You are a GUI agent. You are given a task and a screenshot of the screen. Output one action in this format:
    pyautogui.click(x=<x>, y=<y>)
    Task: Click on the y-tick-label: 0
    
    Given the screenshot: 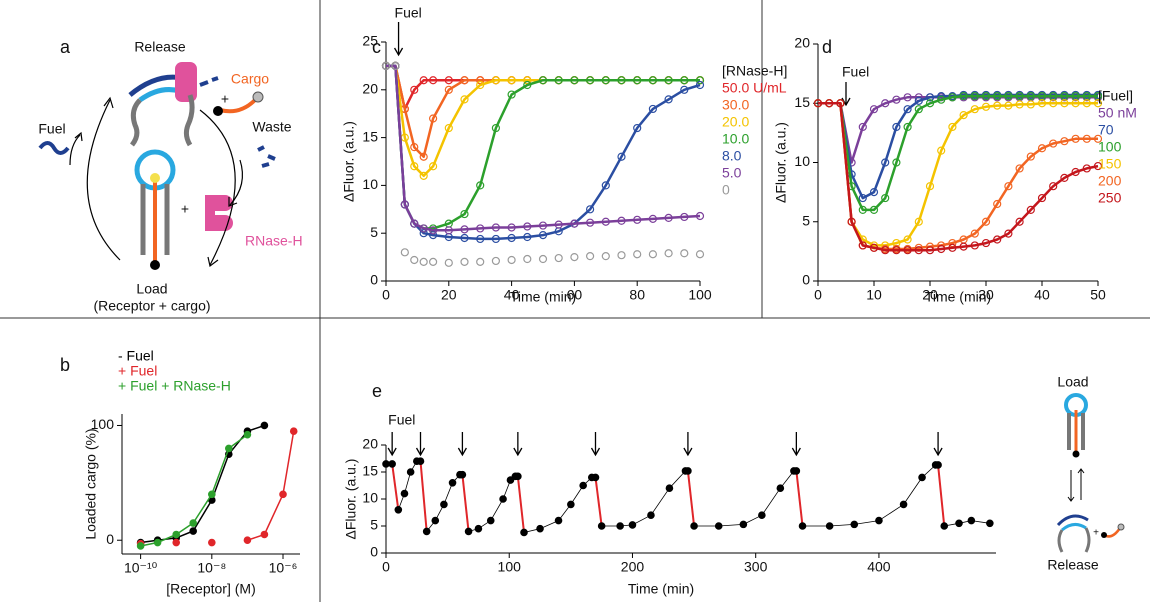 What is the action you would take?
    pyautogui.click(x=806, y=280)
    